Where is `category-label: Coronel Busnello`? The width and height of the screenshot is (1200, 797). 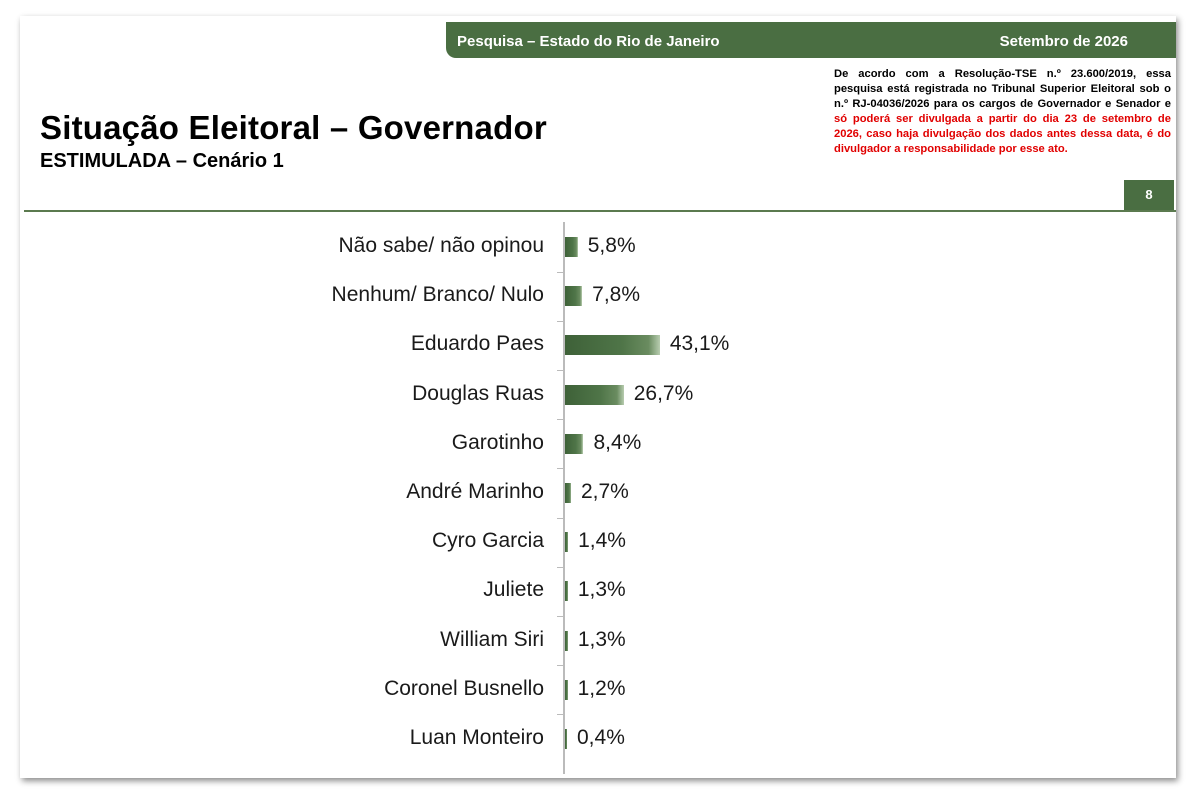 category-label: Coronel Busnello is located at coordinates (464, 688).